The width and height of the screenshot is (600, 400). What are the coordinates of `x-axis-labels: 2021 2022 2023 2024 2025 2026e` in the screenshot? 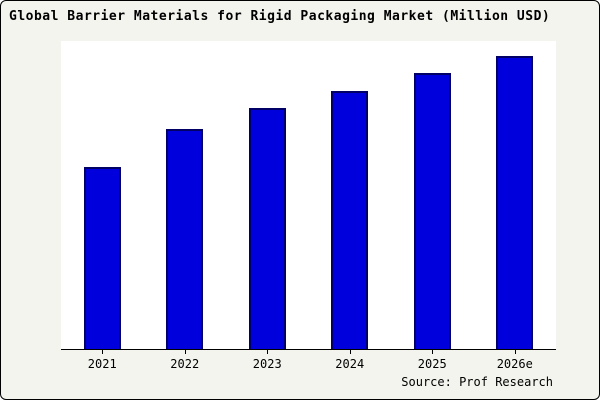 It's located at (308, 360).